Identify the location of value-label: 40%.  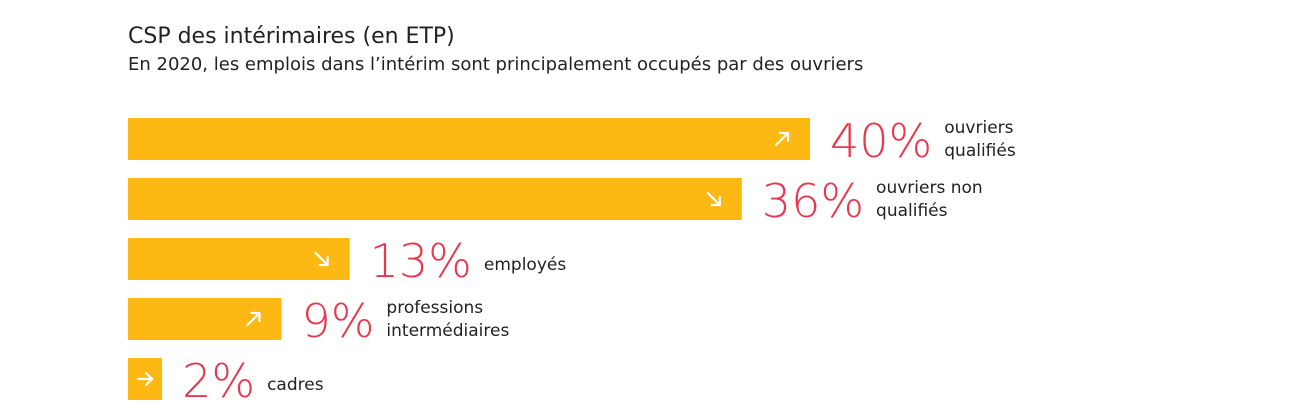
(881, 141).